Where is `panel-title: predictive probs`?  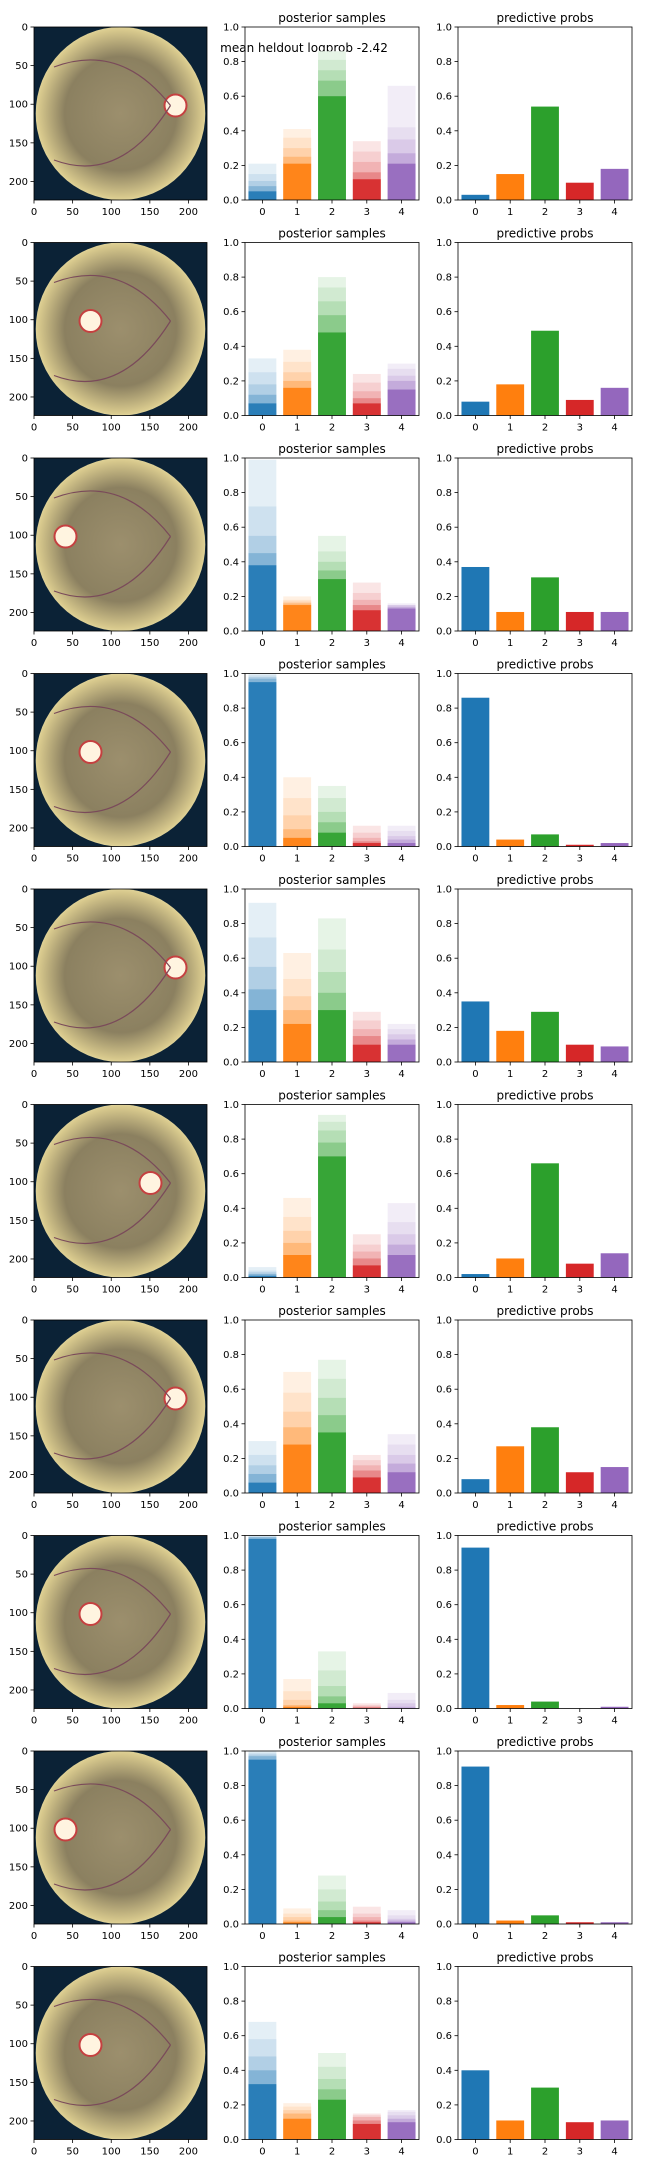
panel-title: predictive probs is located at coordinates (544, 449).